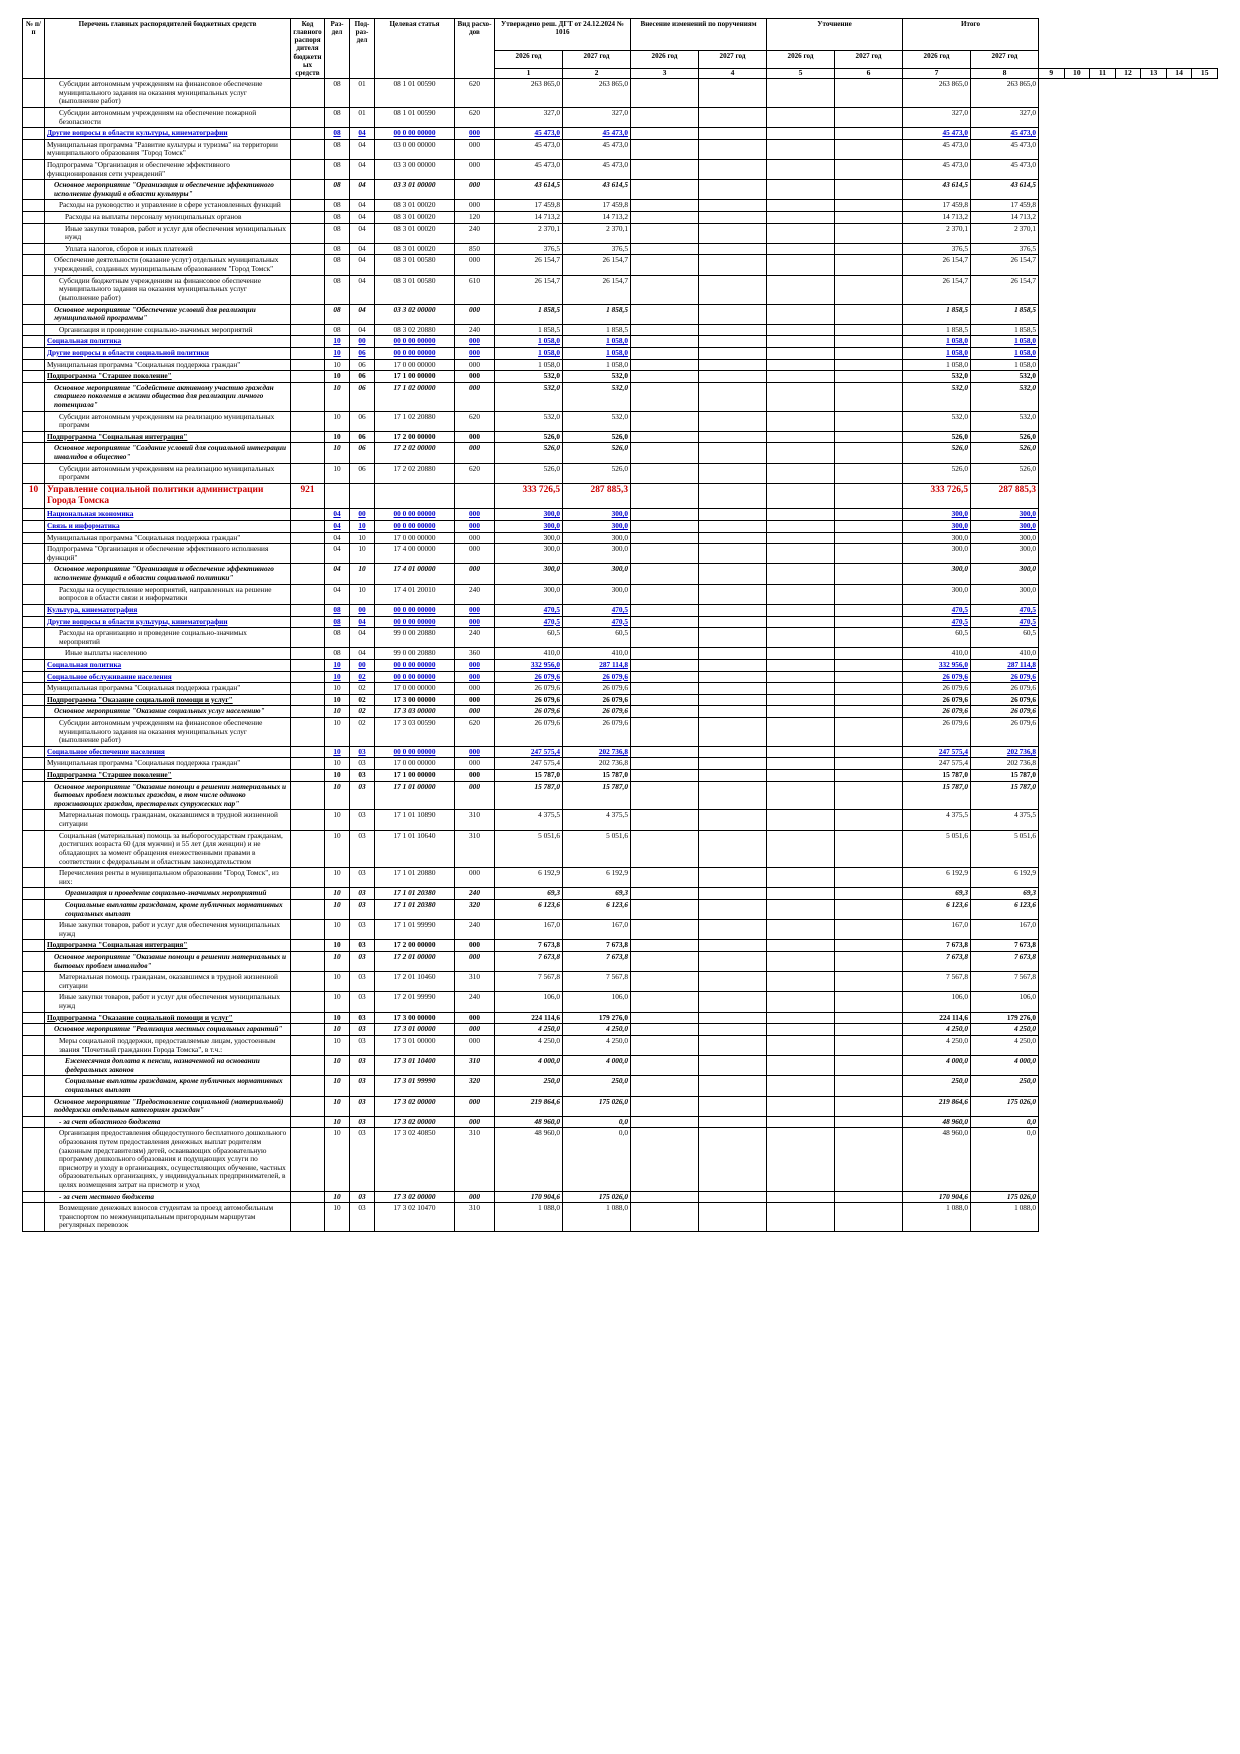  Describe the element at coordinates (414, 453) in the screenshot. I see `cell-target-article: 17 2 02 00000` at that location.